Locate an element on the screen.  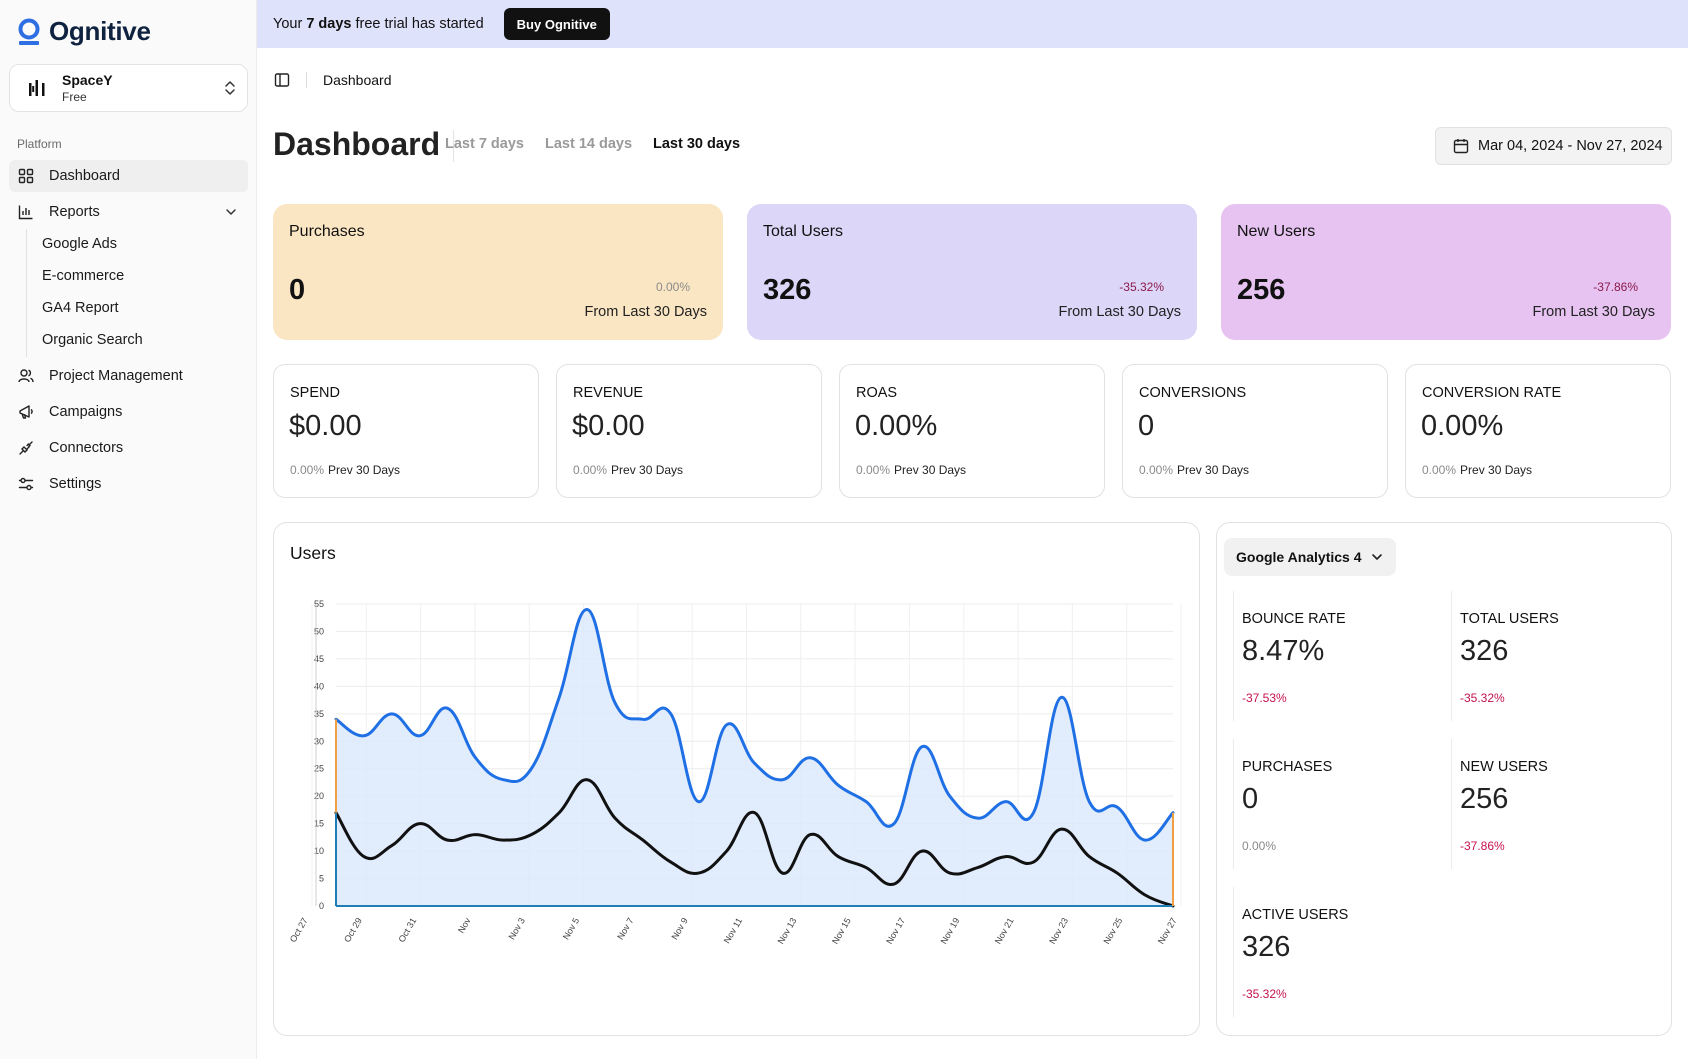
metric-value: 0.00% is located at coordinates (1462, 426).